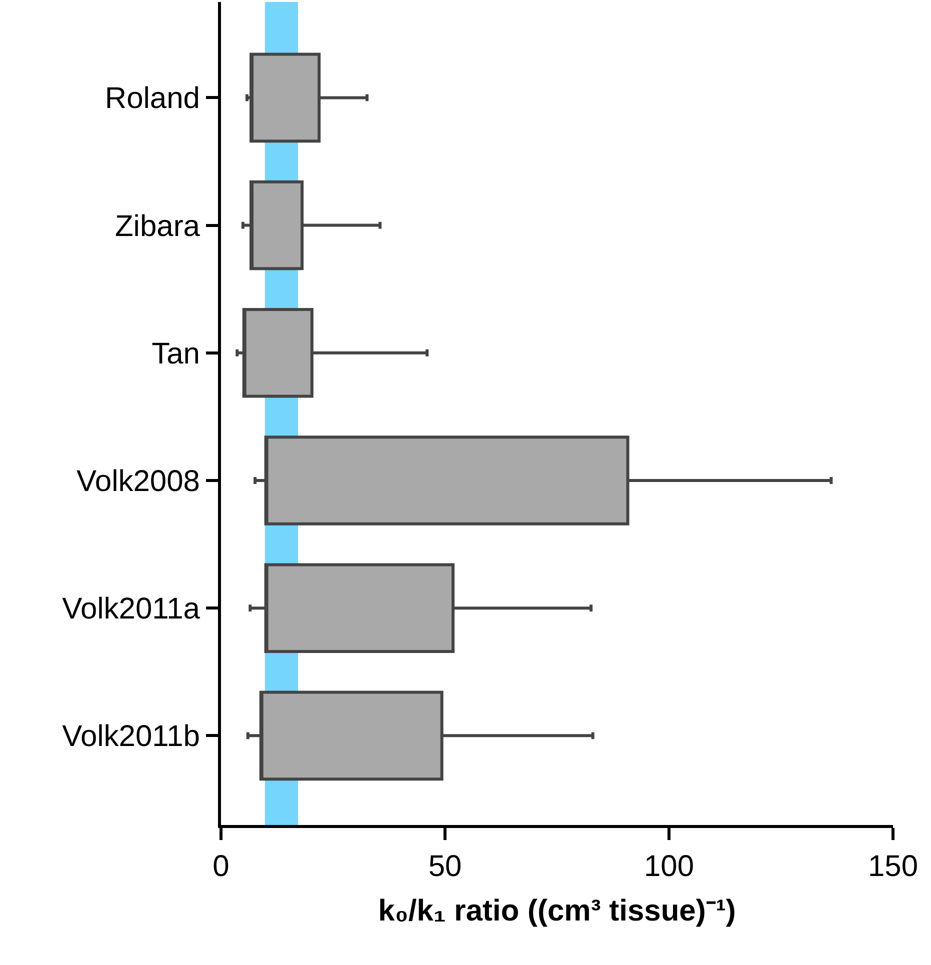 This screenshot has width=931, height=965. Describe the element at coordinates (221, 866) in the screenshot. I see `x-tick-label: 0` at that location.